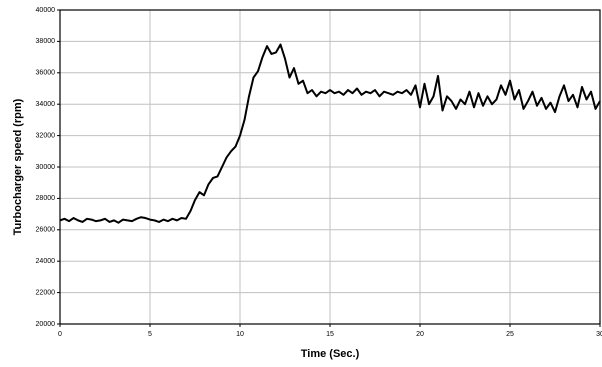 The width and height of the screenshot is (602, 367). Describe the element at coordinates (46, 324) in the screenshot. I see `y-tick-label: 20000` at that location.